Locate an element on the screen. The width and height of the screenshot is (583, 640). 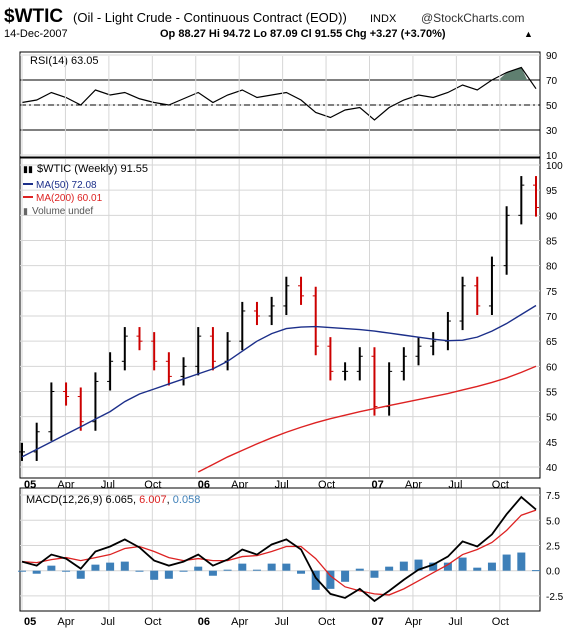
x-axis-bottom: 05 Apr Jul Oct 06 Apr Jul Oct 07 Apr Jul Oct is located at coordinates (266, 622).